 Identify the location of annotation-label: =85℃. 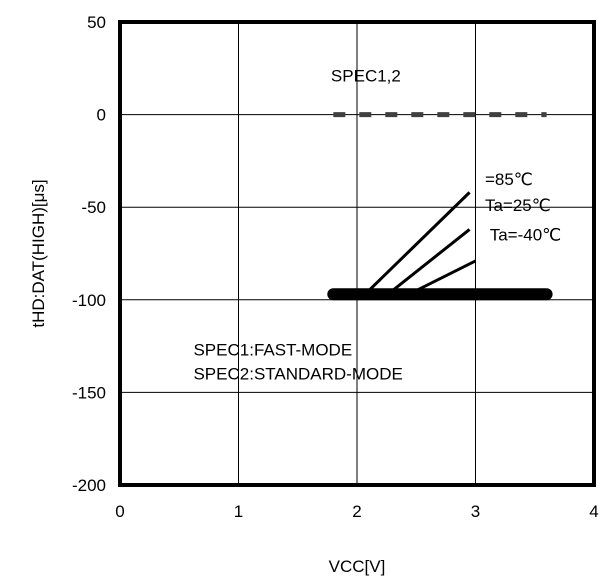
(509, 179).